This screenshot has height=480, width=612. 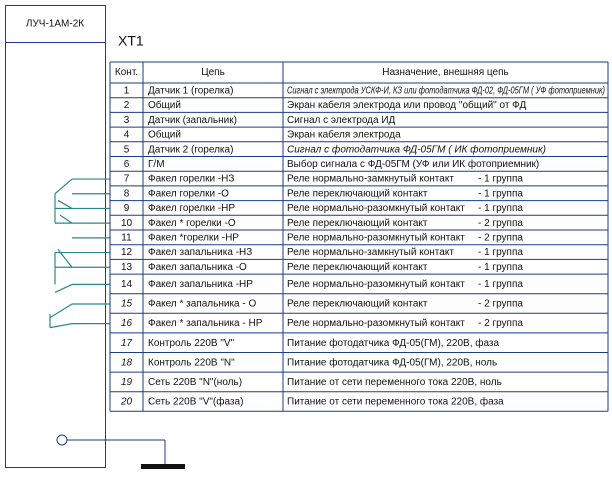 I want to click on contact-number: 15, so click(x=127, y=304).